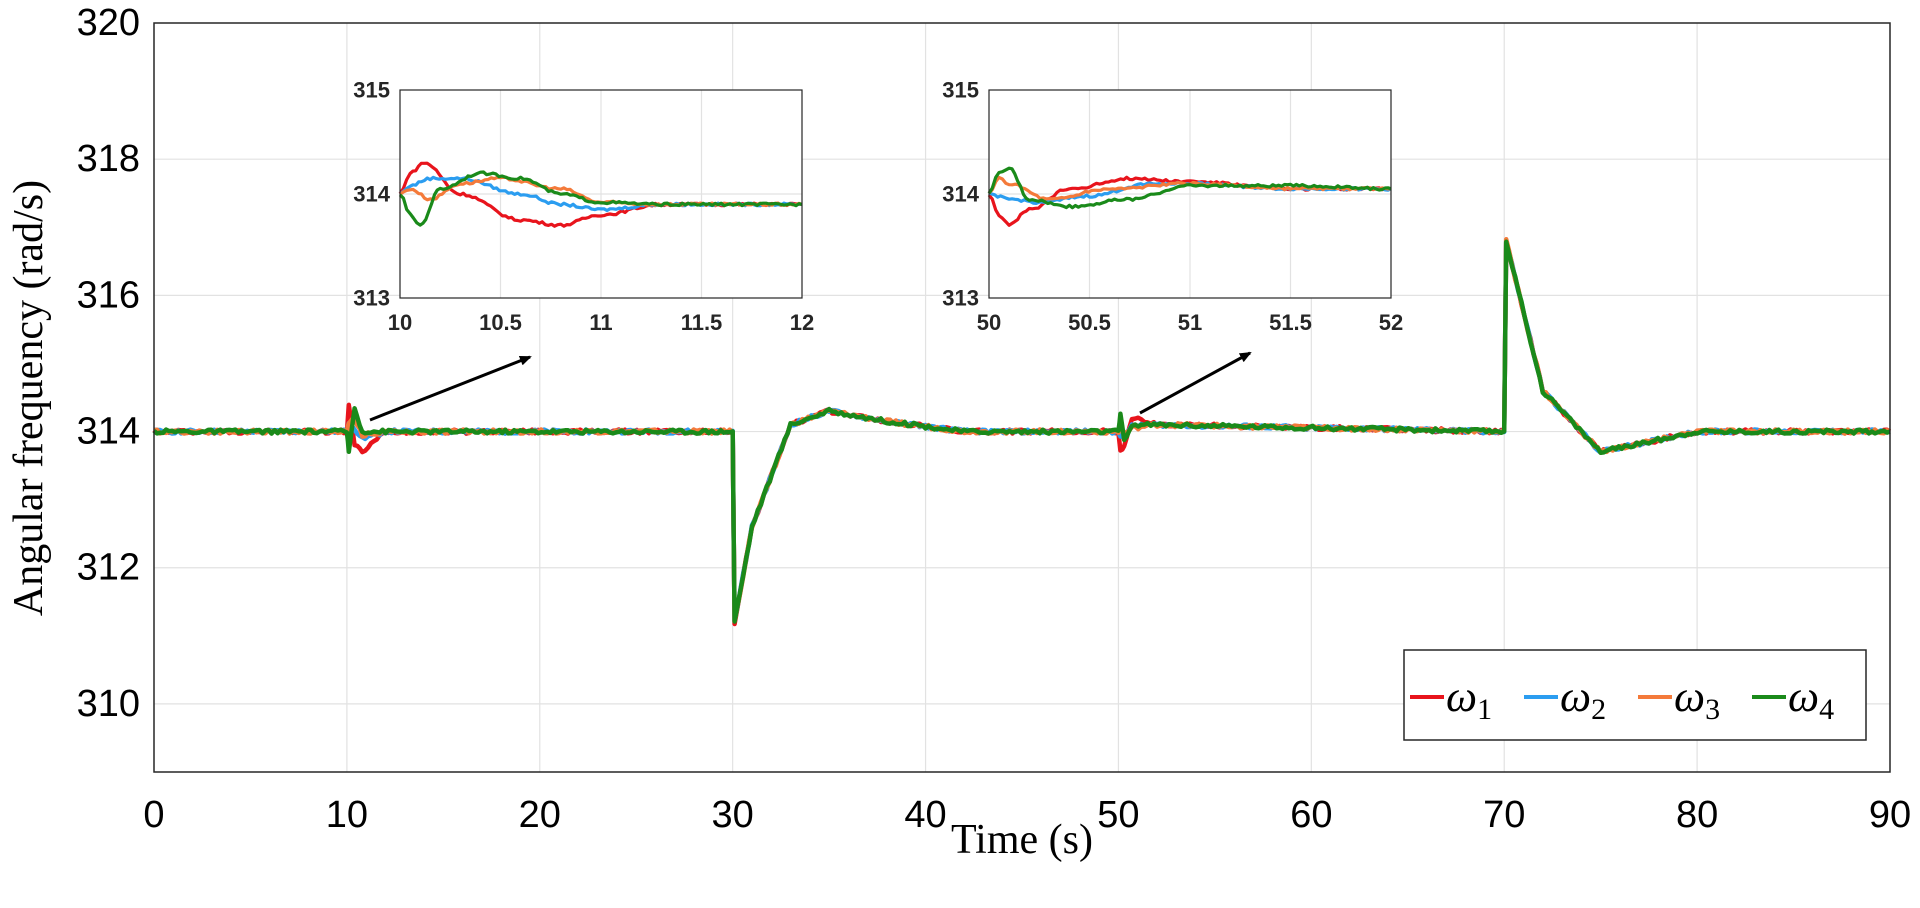  I want to click on inset-chart-1: 10 10.5 11 11.5 12 313 314 315, so click(583, 207).